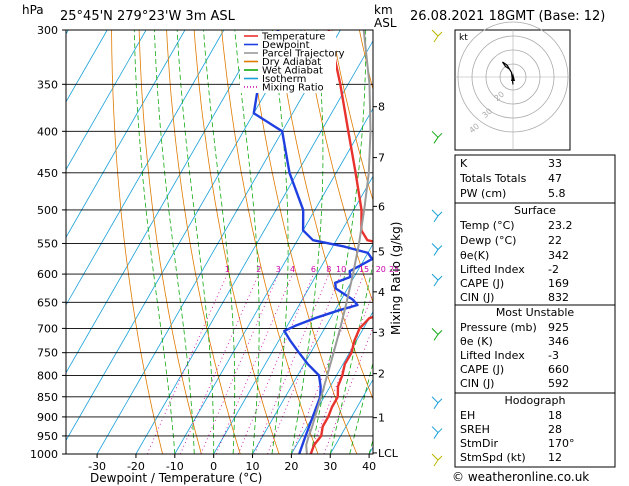 The width and height of the screenshot is (629, 486). Describe the element at coordinates (292, 269) in the screenshot. I see `mixing-ratio-label: 4` at that location.